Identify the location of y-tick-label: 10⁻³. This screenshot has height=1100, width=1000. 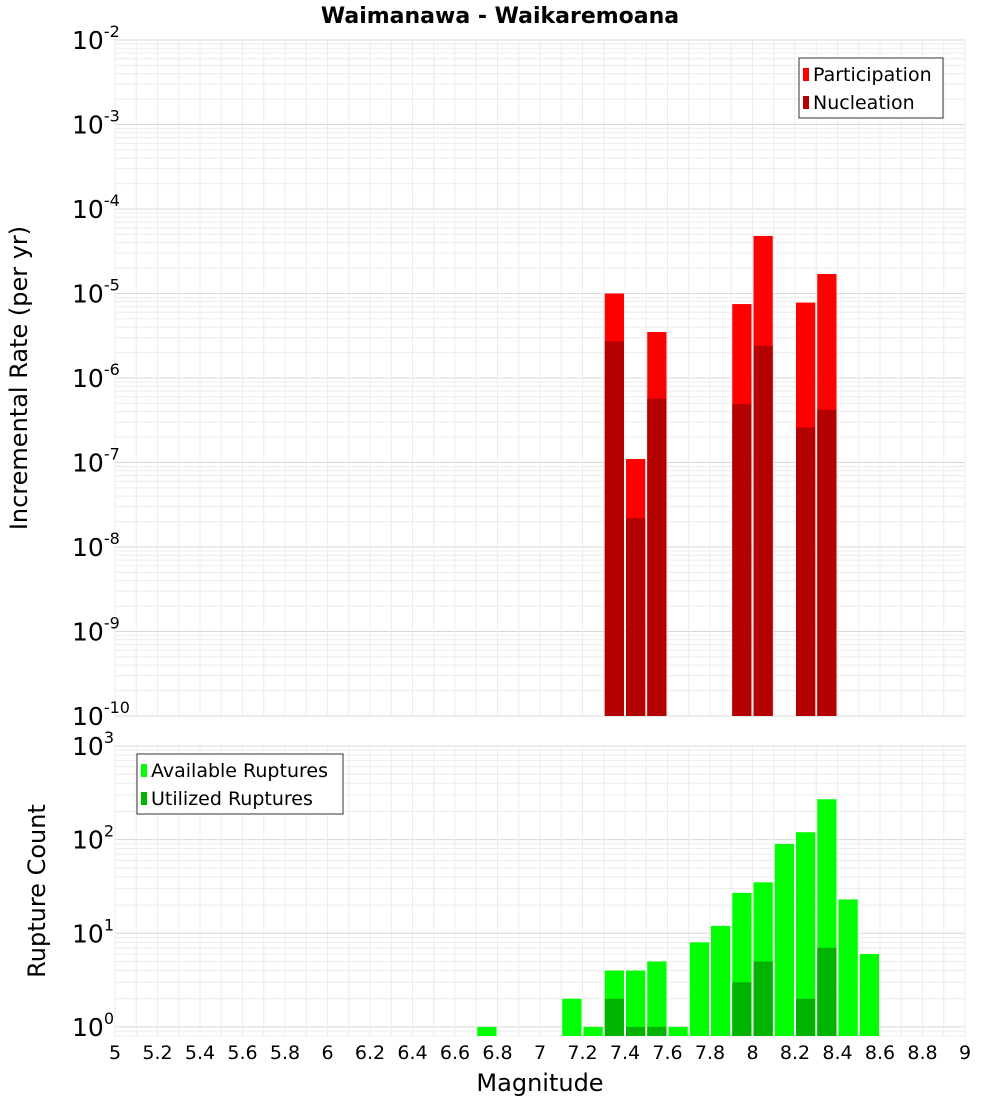
(96, 123).